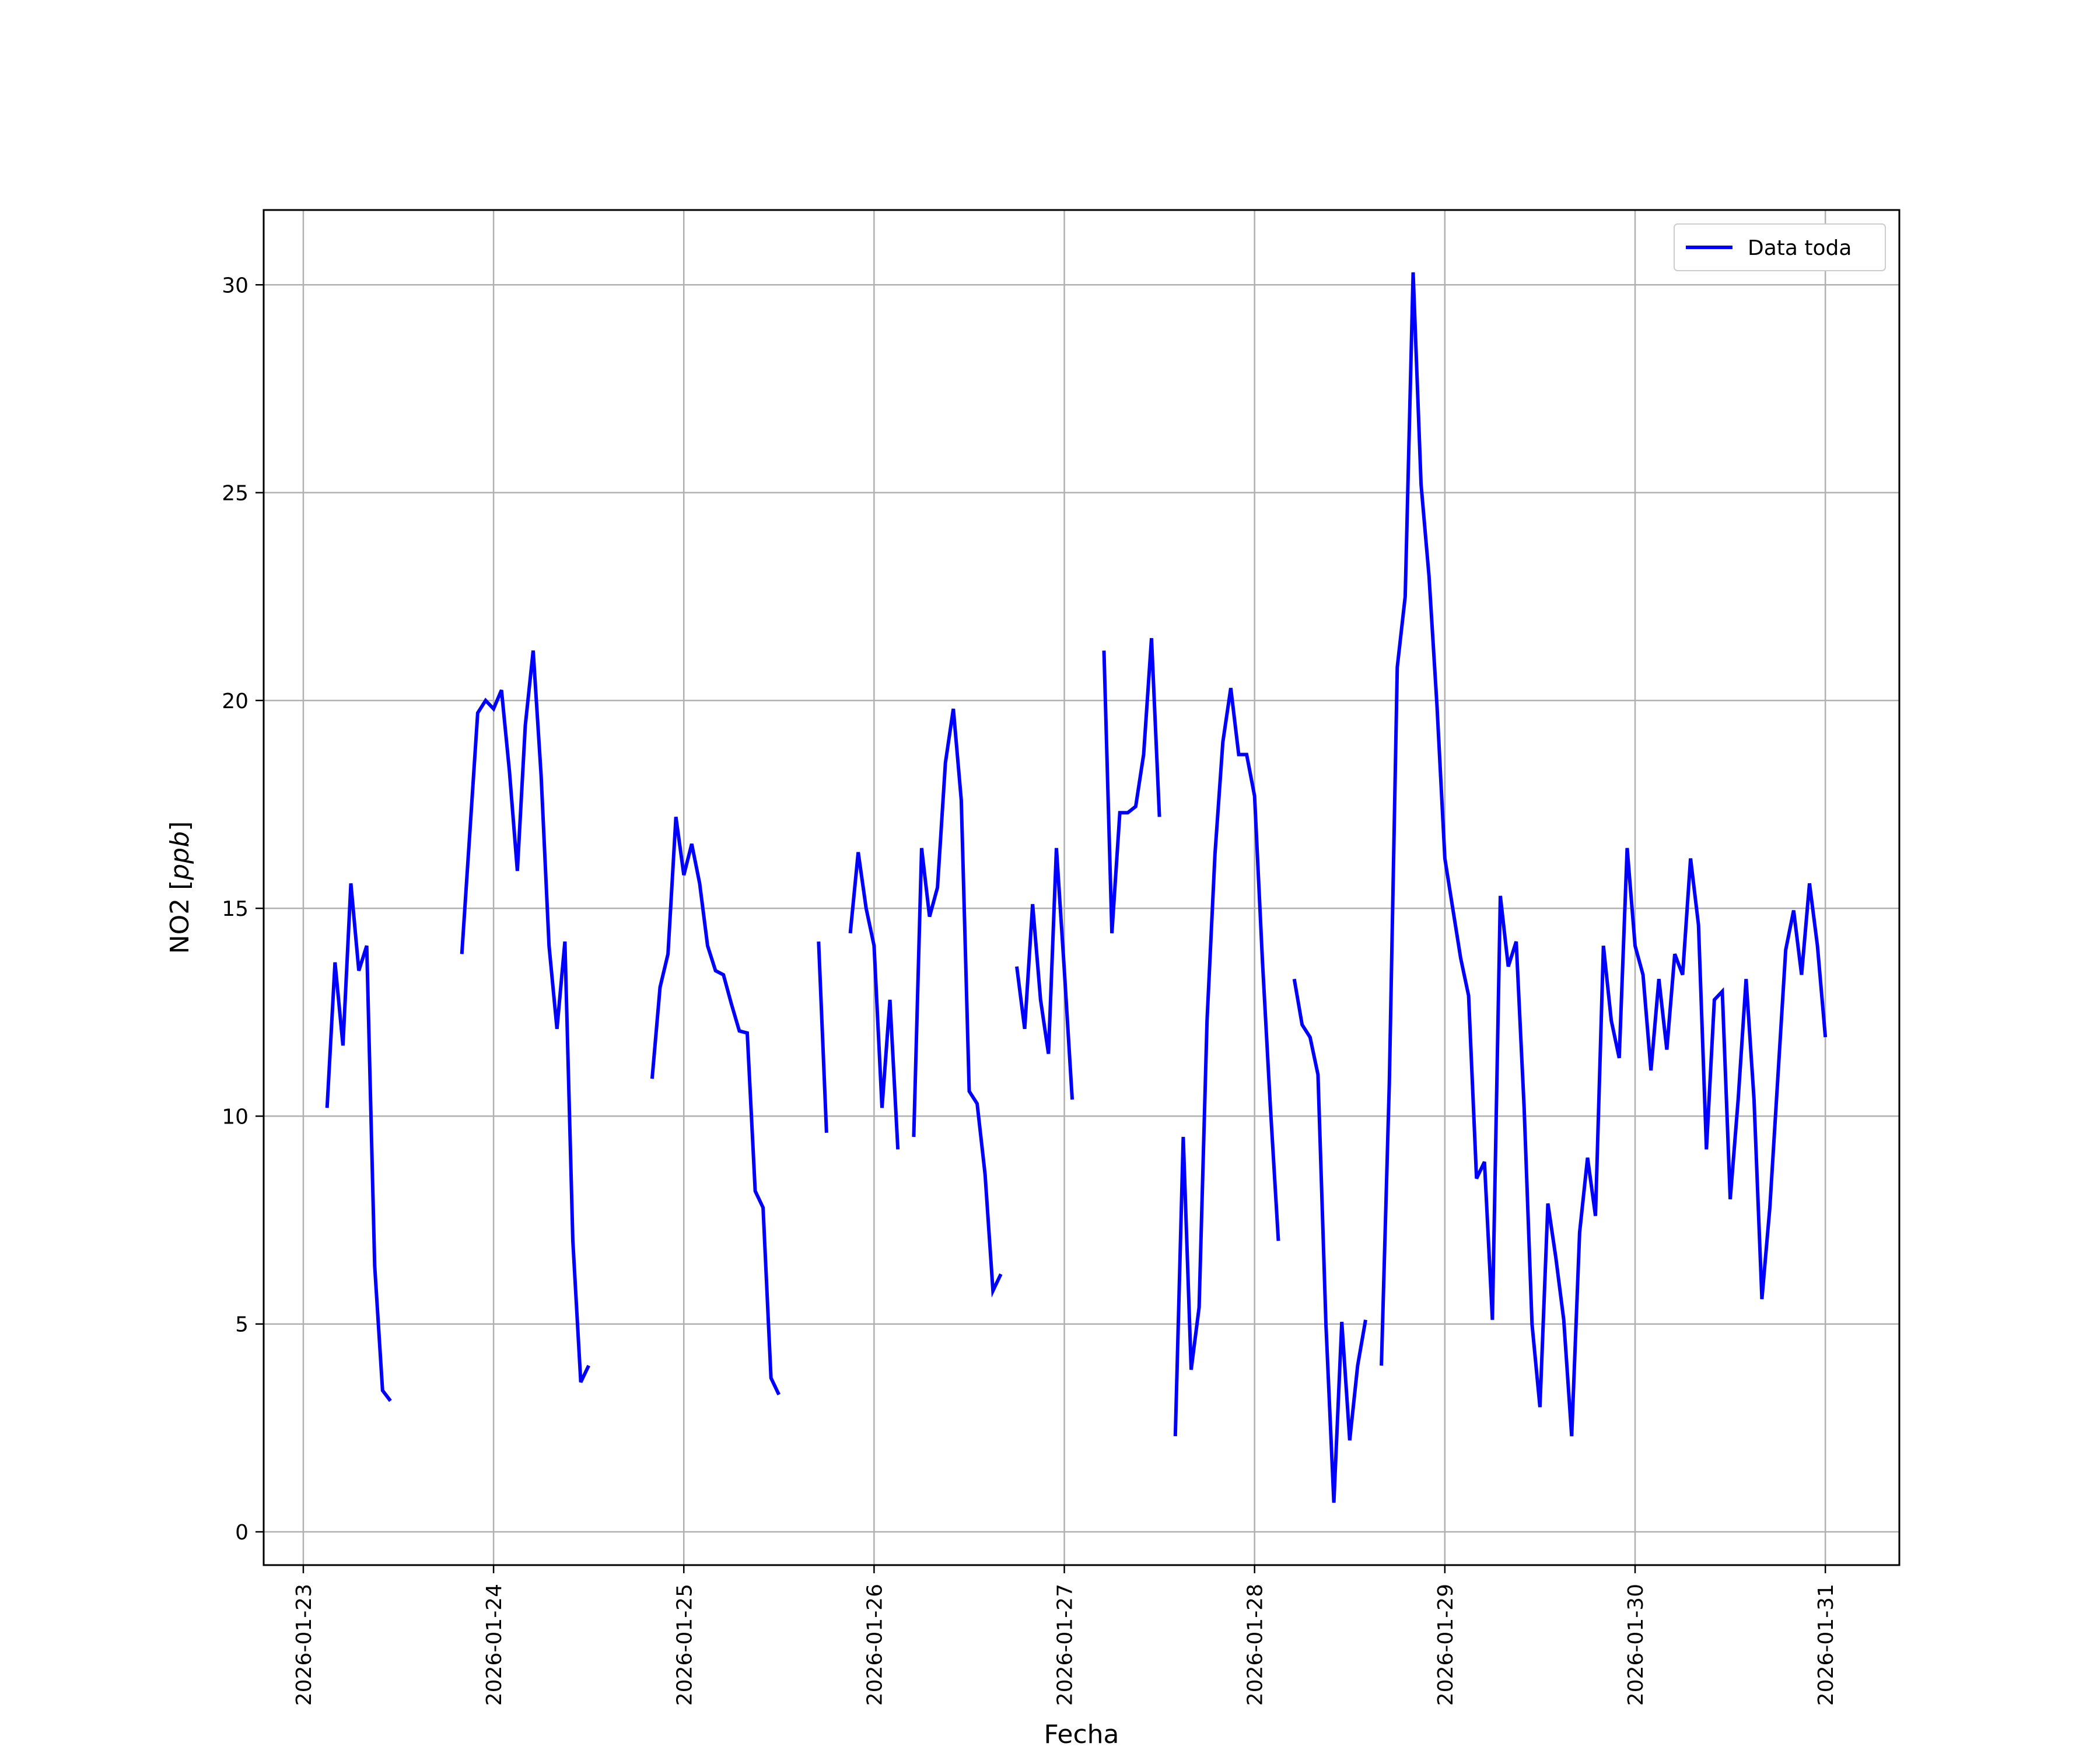 This screenshot has height=1750, width=2100. I want to click on legend-box, so click(1780, 247).